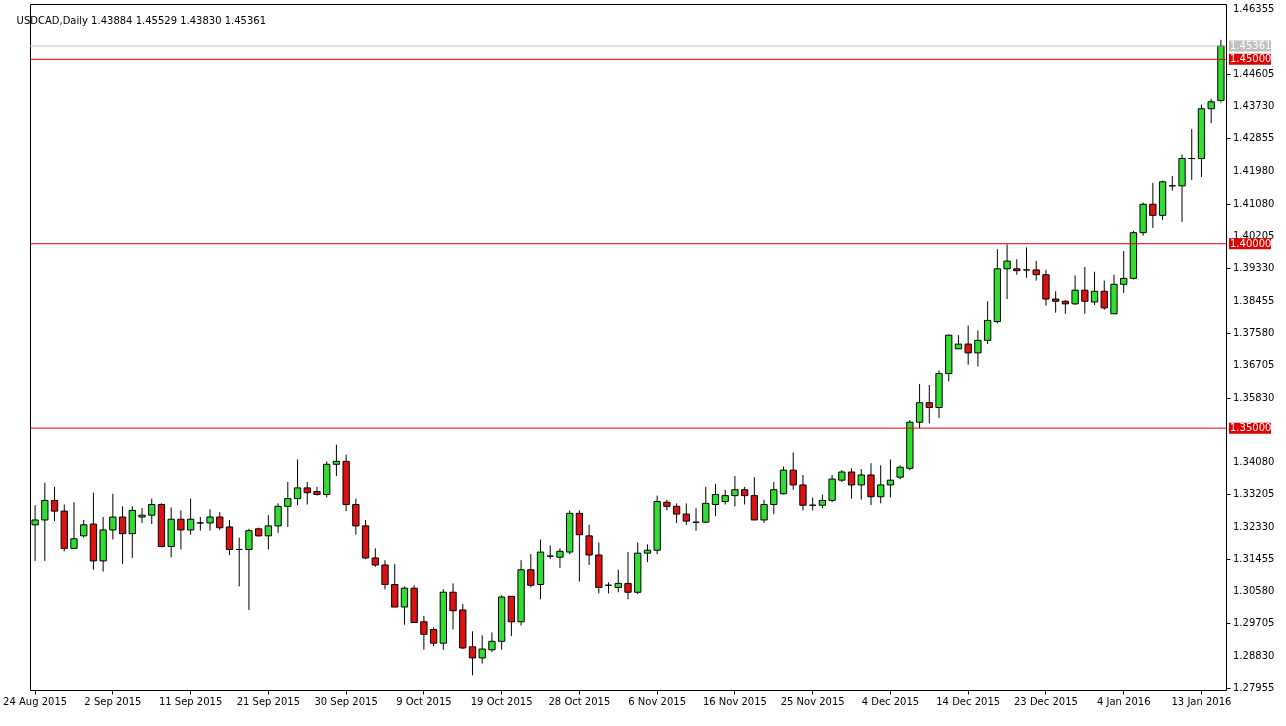 The height and width of the screenshot is (726, 1286). I want to click on y-tick-label: 1.39330, so click(1254, 268).